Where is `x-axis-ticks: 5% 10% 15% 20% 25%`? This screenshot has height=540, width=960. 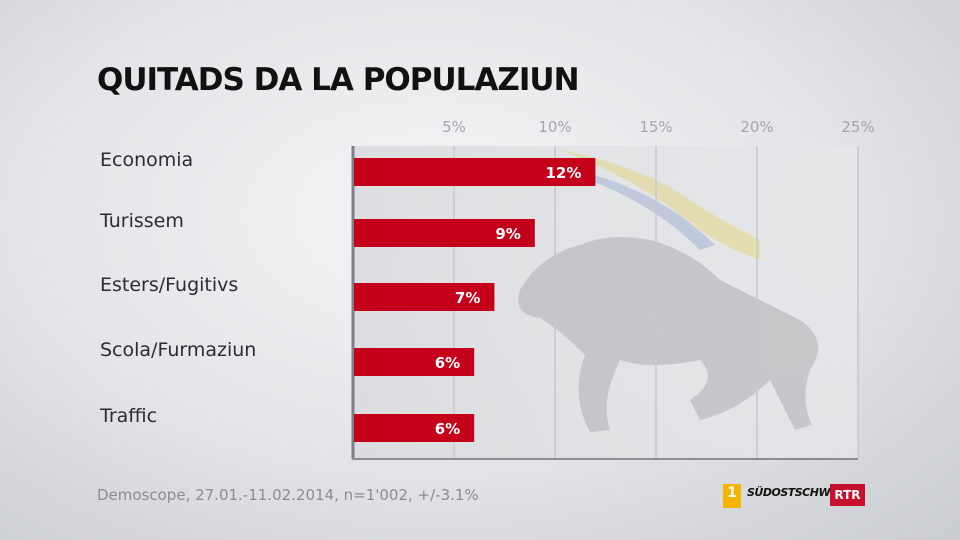 x-axis-ticks: 5% 10% 15% 20% 25% is located at coordinates (658, 127).